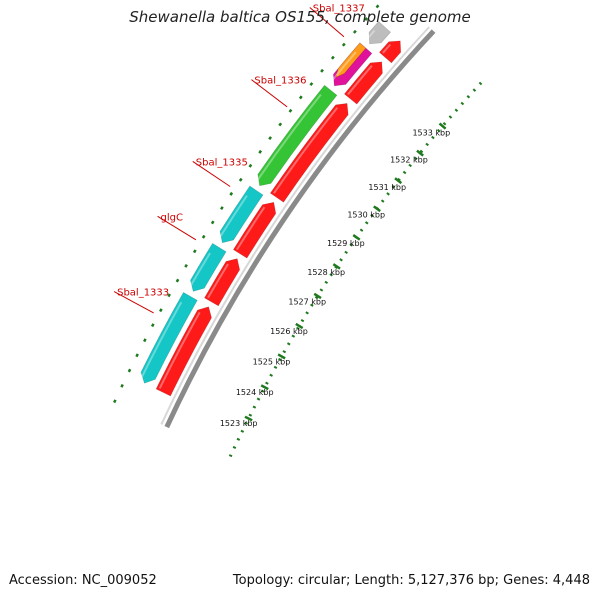 The height and width of the screenshot is (600, 600). What do you see at coordinates (366, 215) in the screenshot?
I see `ruler-tick-label: 1530 kbp` at bounding box center [366, 215].